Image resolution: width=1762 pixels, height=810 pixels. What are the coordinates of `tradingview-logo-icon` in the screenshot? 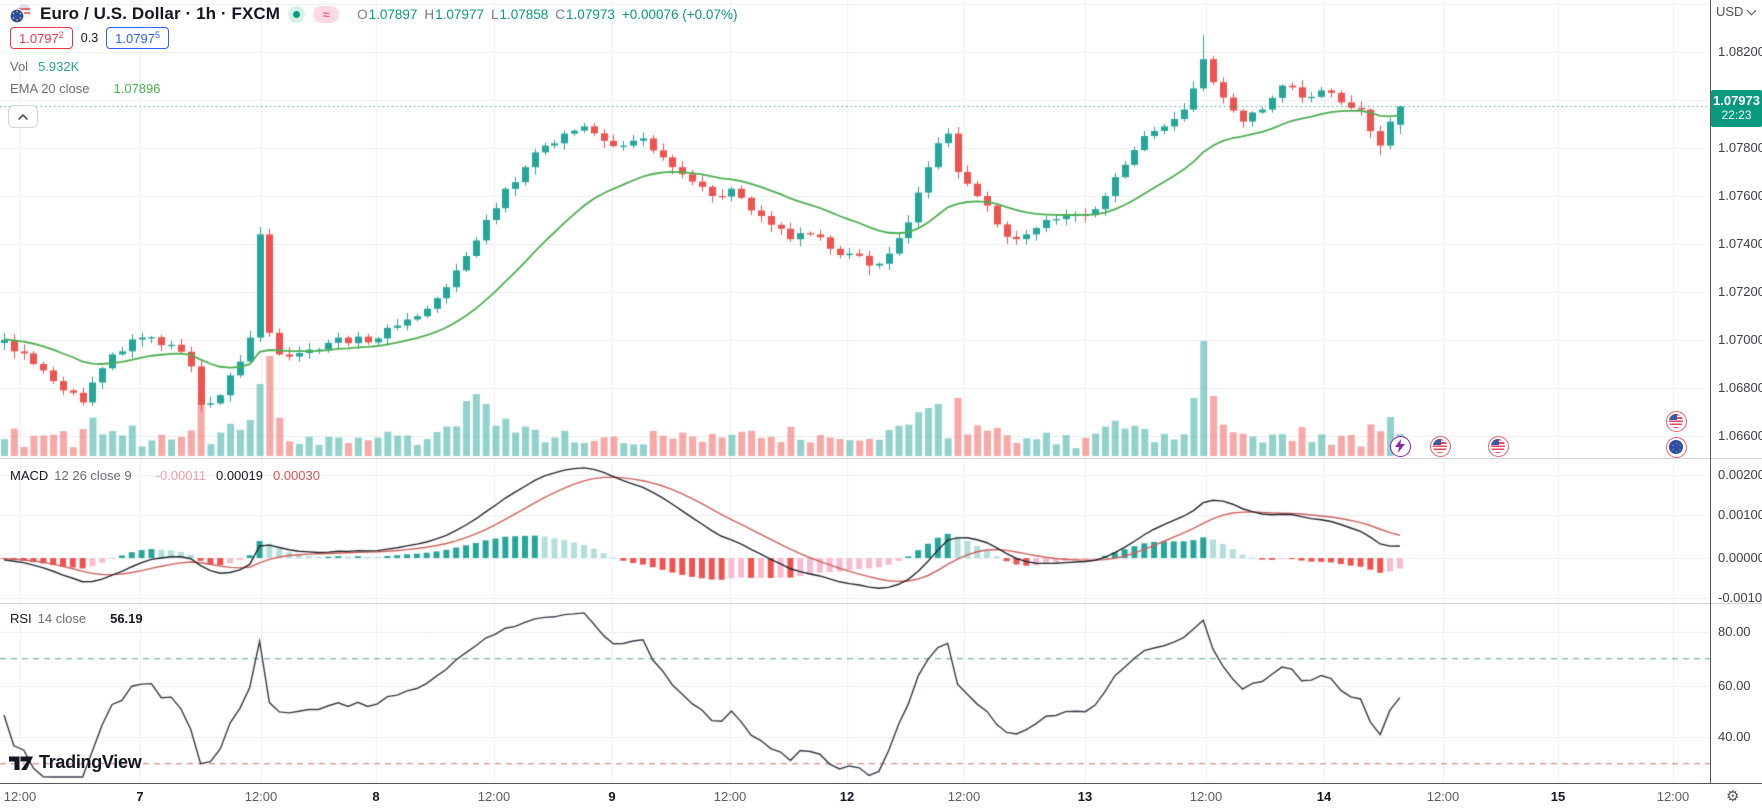 It's located at (21, 763).